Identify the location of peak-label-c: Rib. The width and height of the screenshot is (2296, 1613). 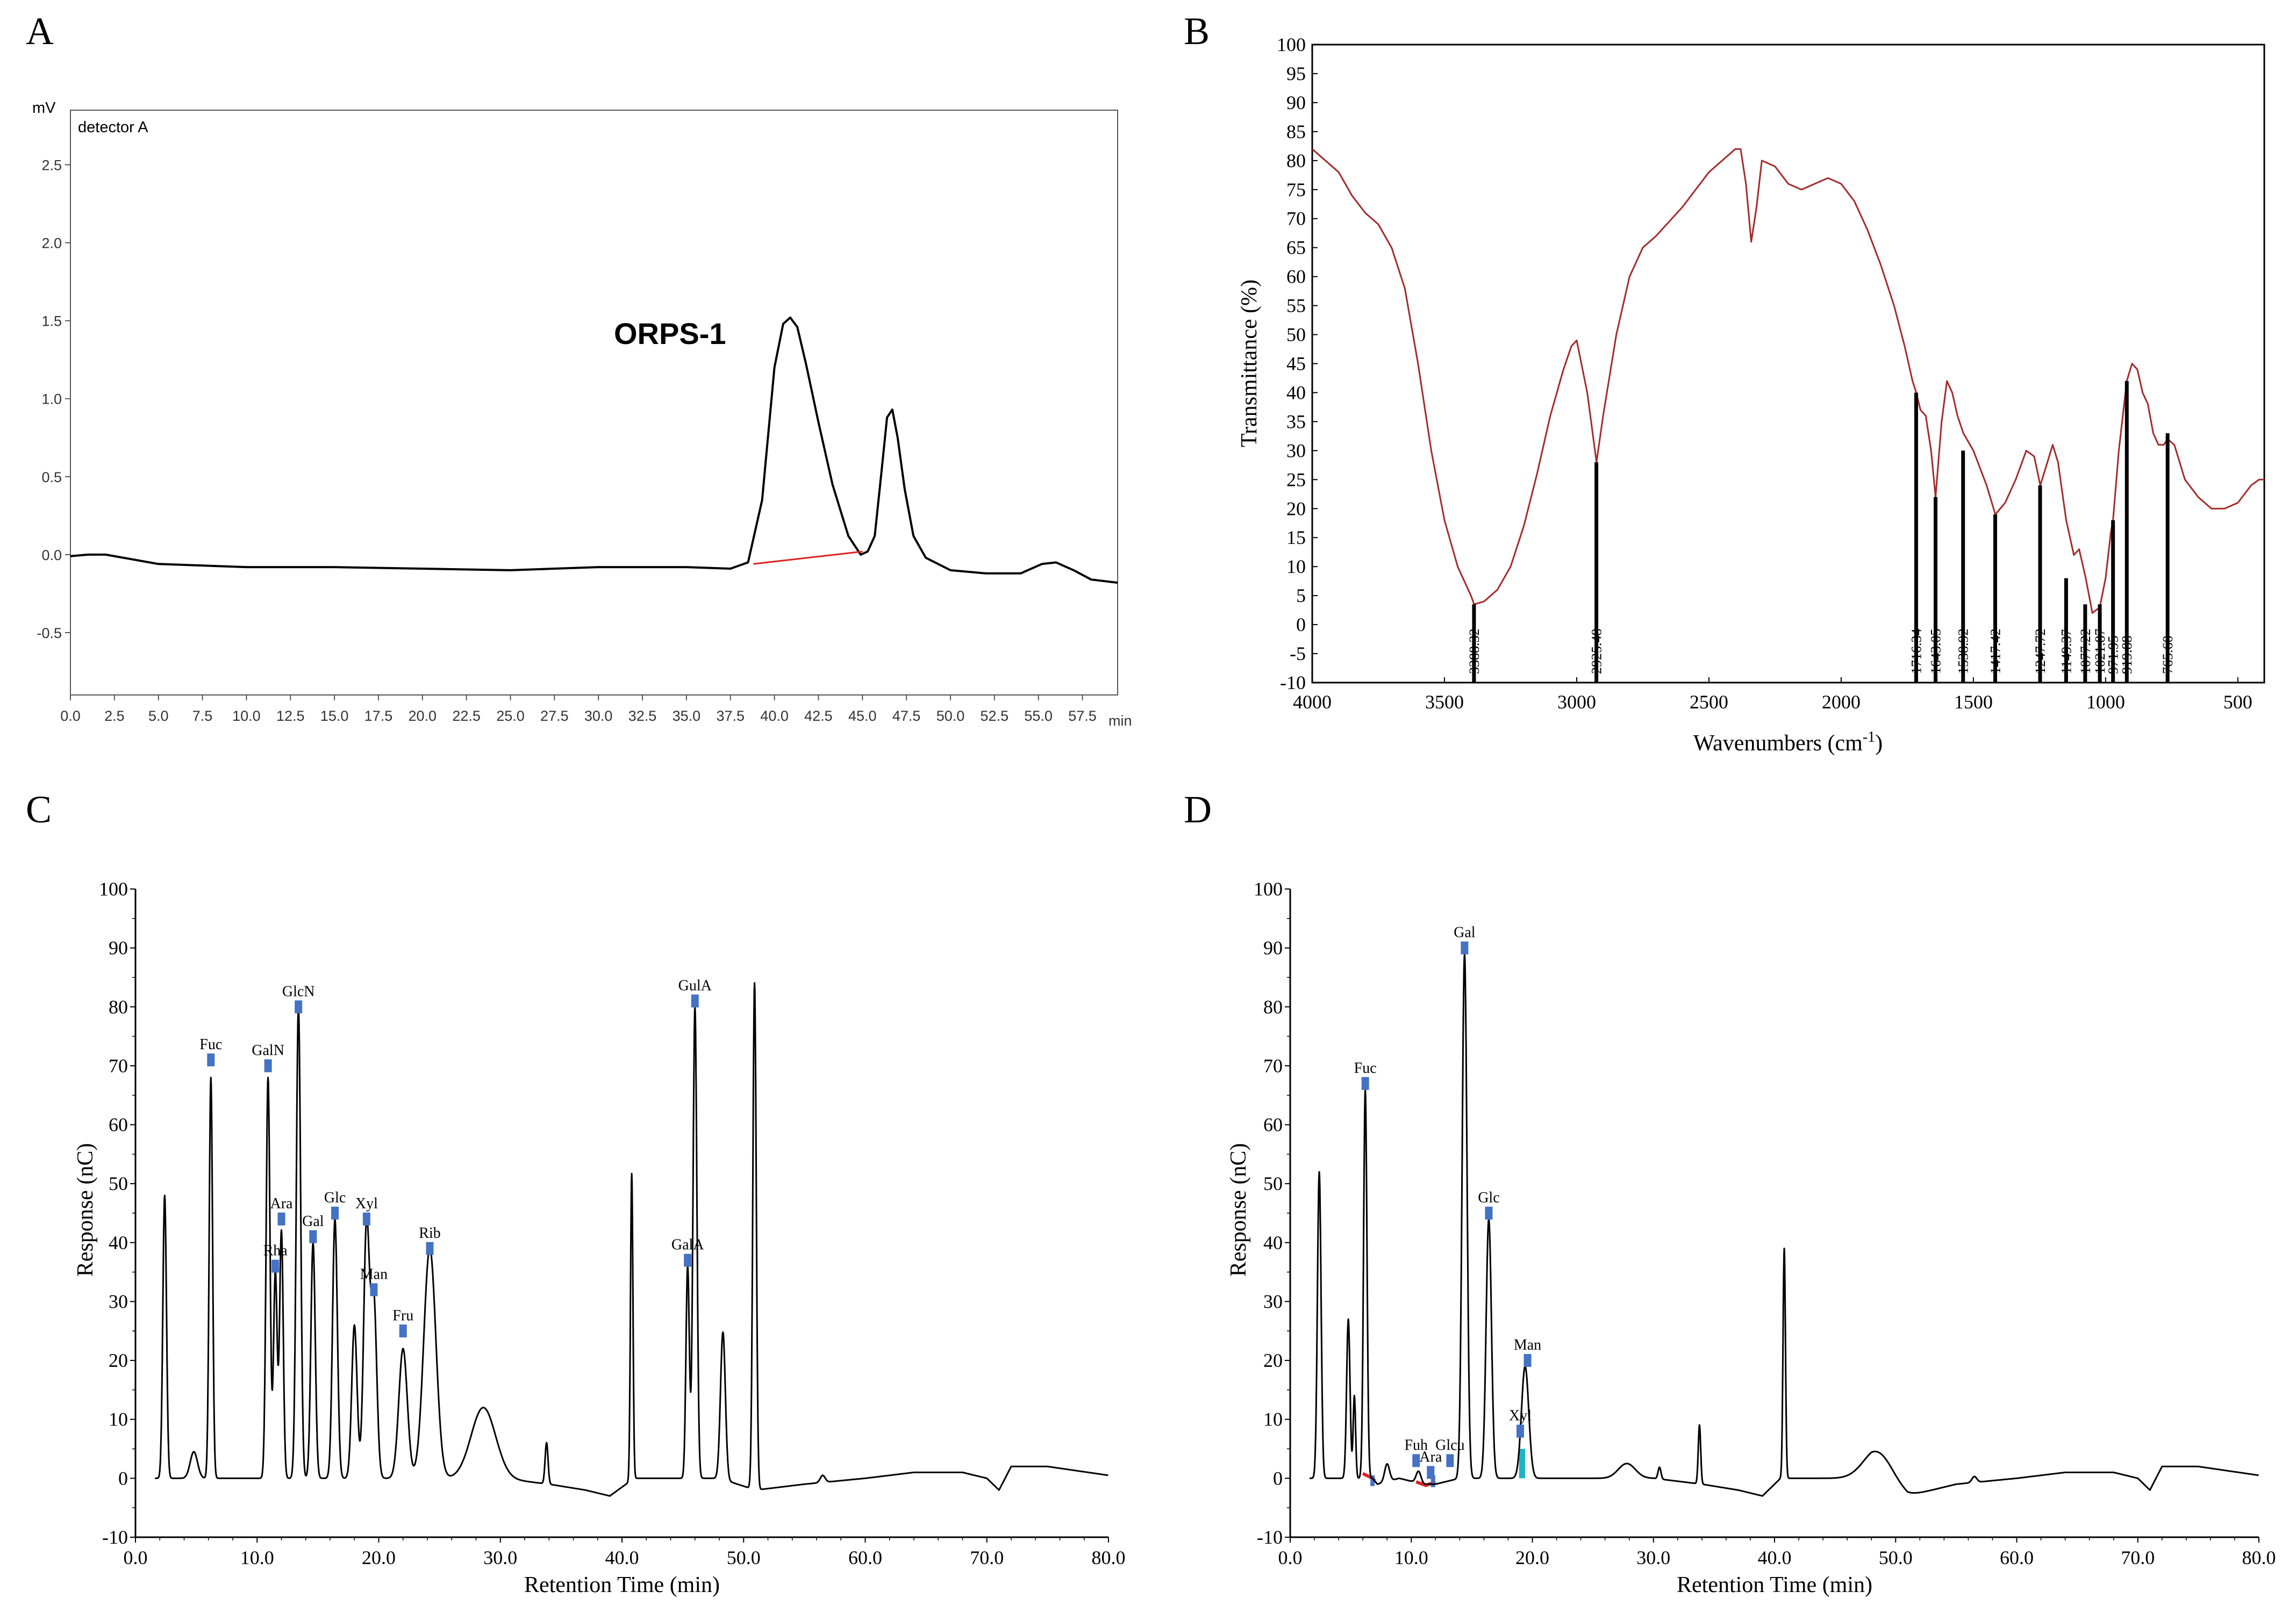
(429, 1233).